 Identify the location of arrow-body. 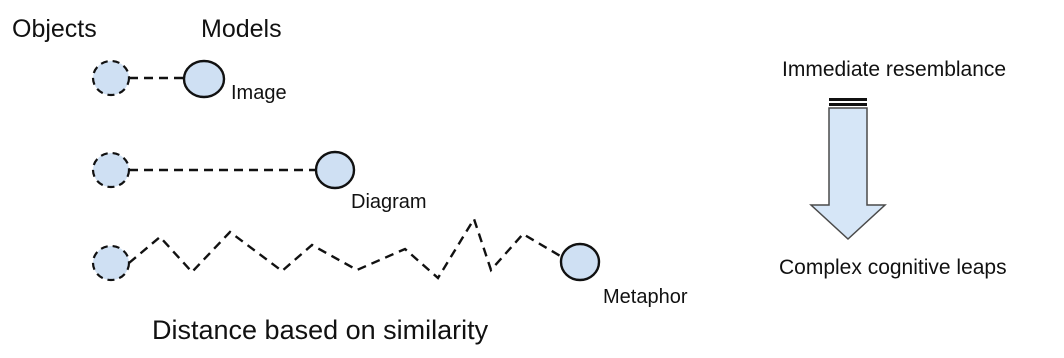
(848, 174).